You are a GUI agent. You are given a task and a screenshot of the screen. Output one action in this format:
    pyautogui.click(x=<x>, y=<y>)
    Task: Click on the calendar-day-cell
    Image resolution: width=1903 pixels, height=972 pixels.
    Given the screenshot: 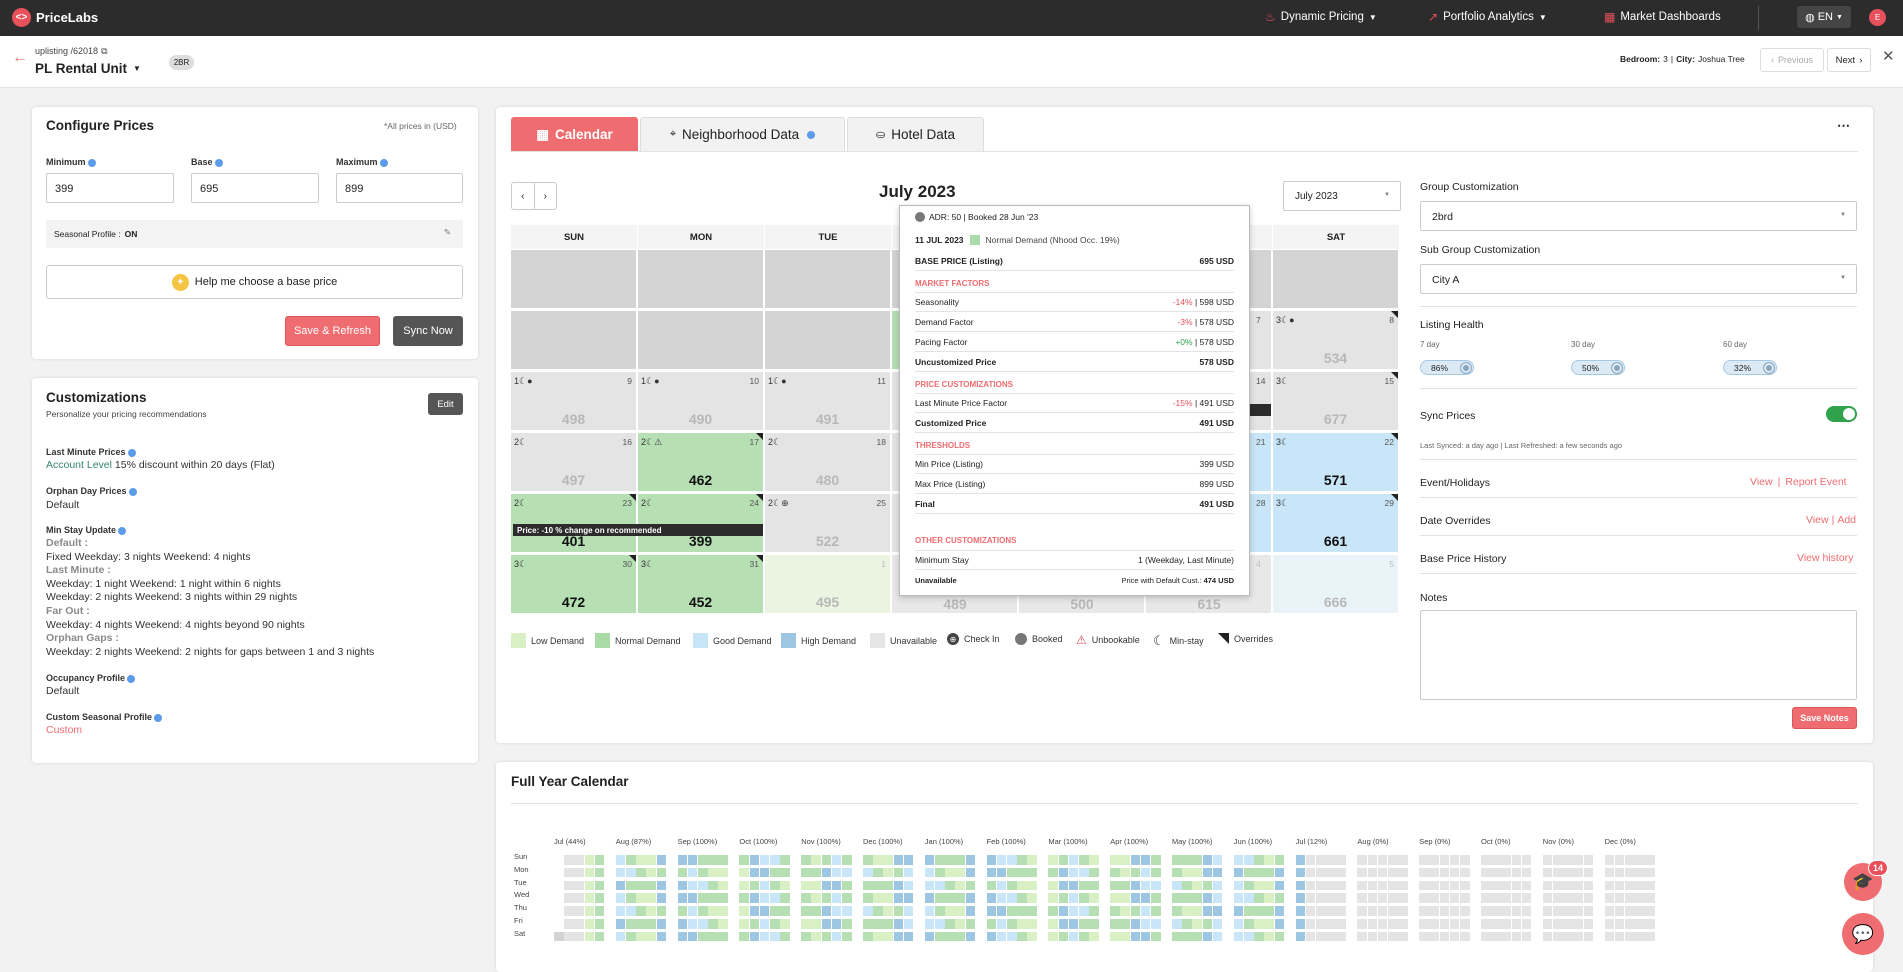 What is the action you would take?
    pyautogui.click(x=828, y=340)
    